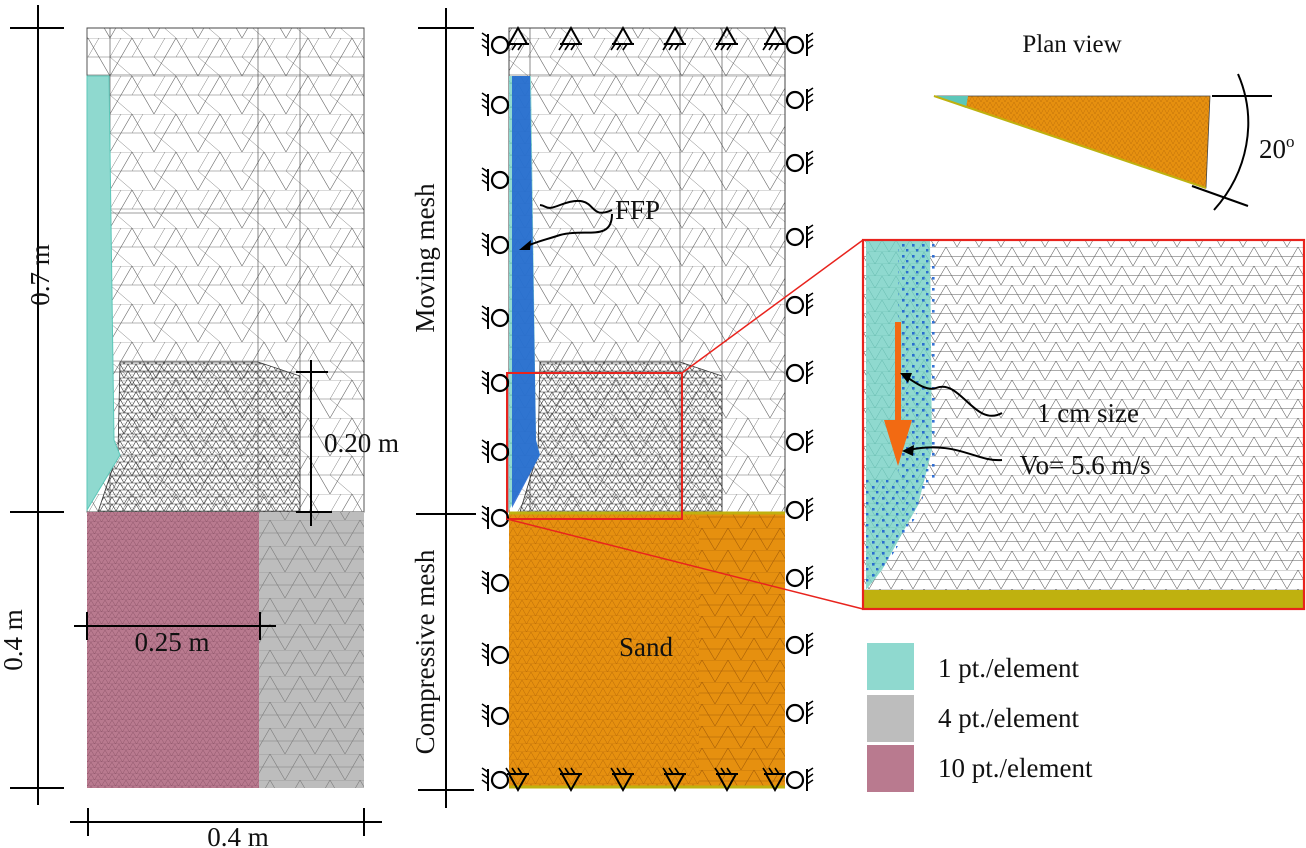 This screenshot has height=848, width=1306. What do you see at coordinates (1231, 142) in the screenshot?
I see `plan-angle-arc` at bounding box center [1231, 142].